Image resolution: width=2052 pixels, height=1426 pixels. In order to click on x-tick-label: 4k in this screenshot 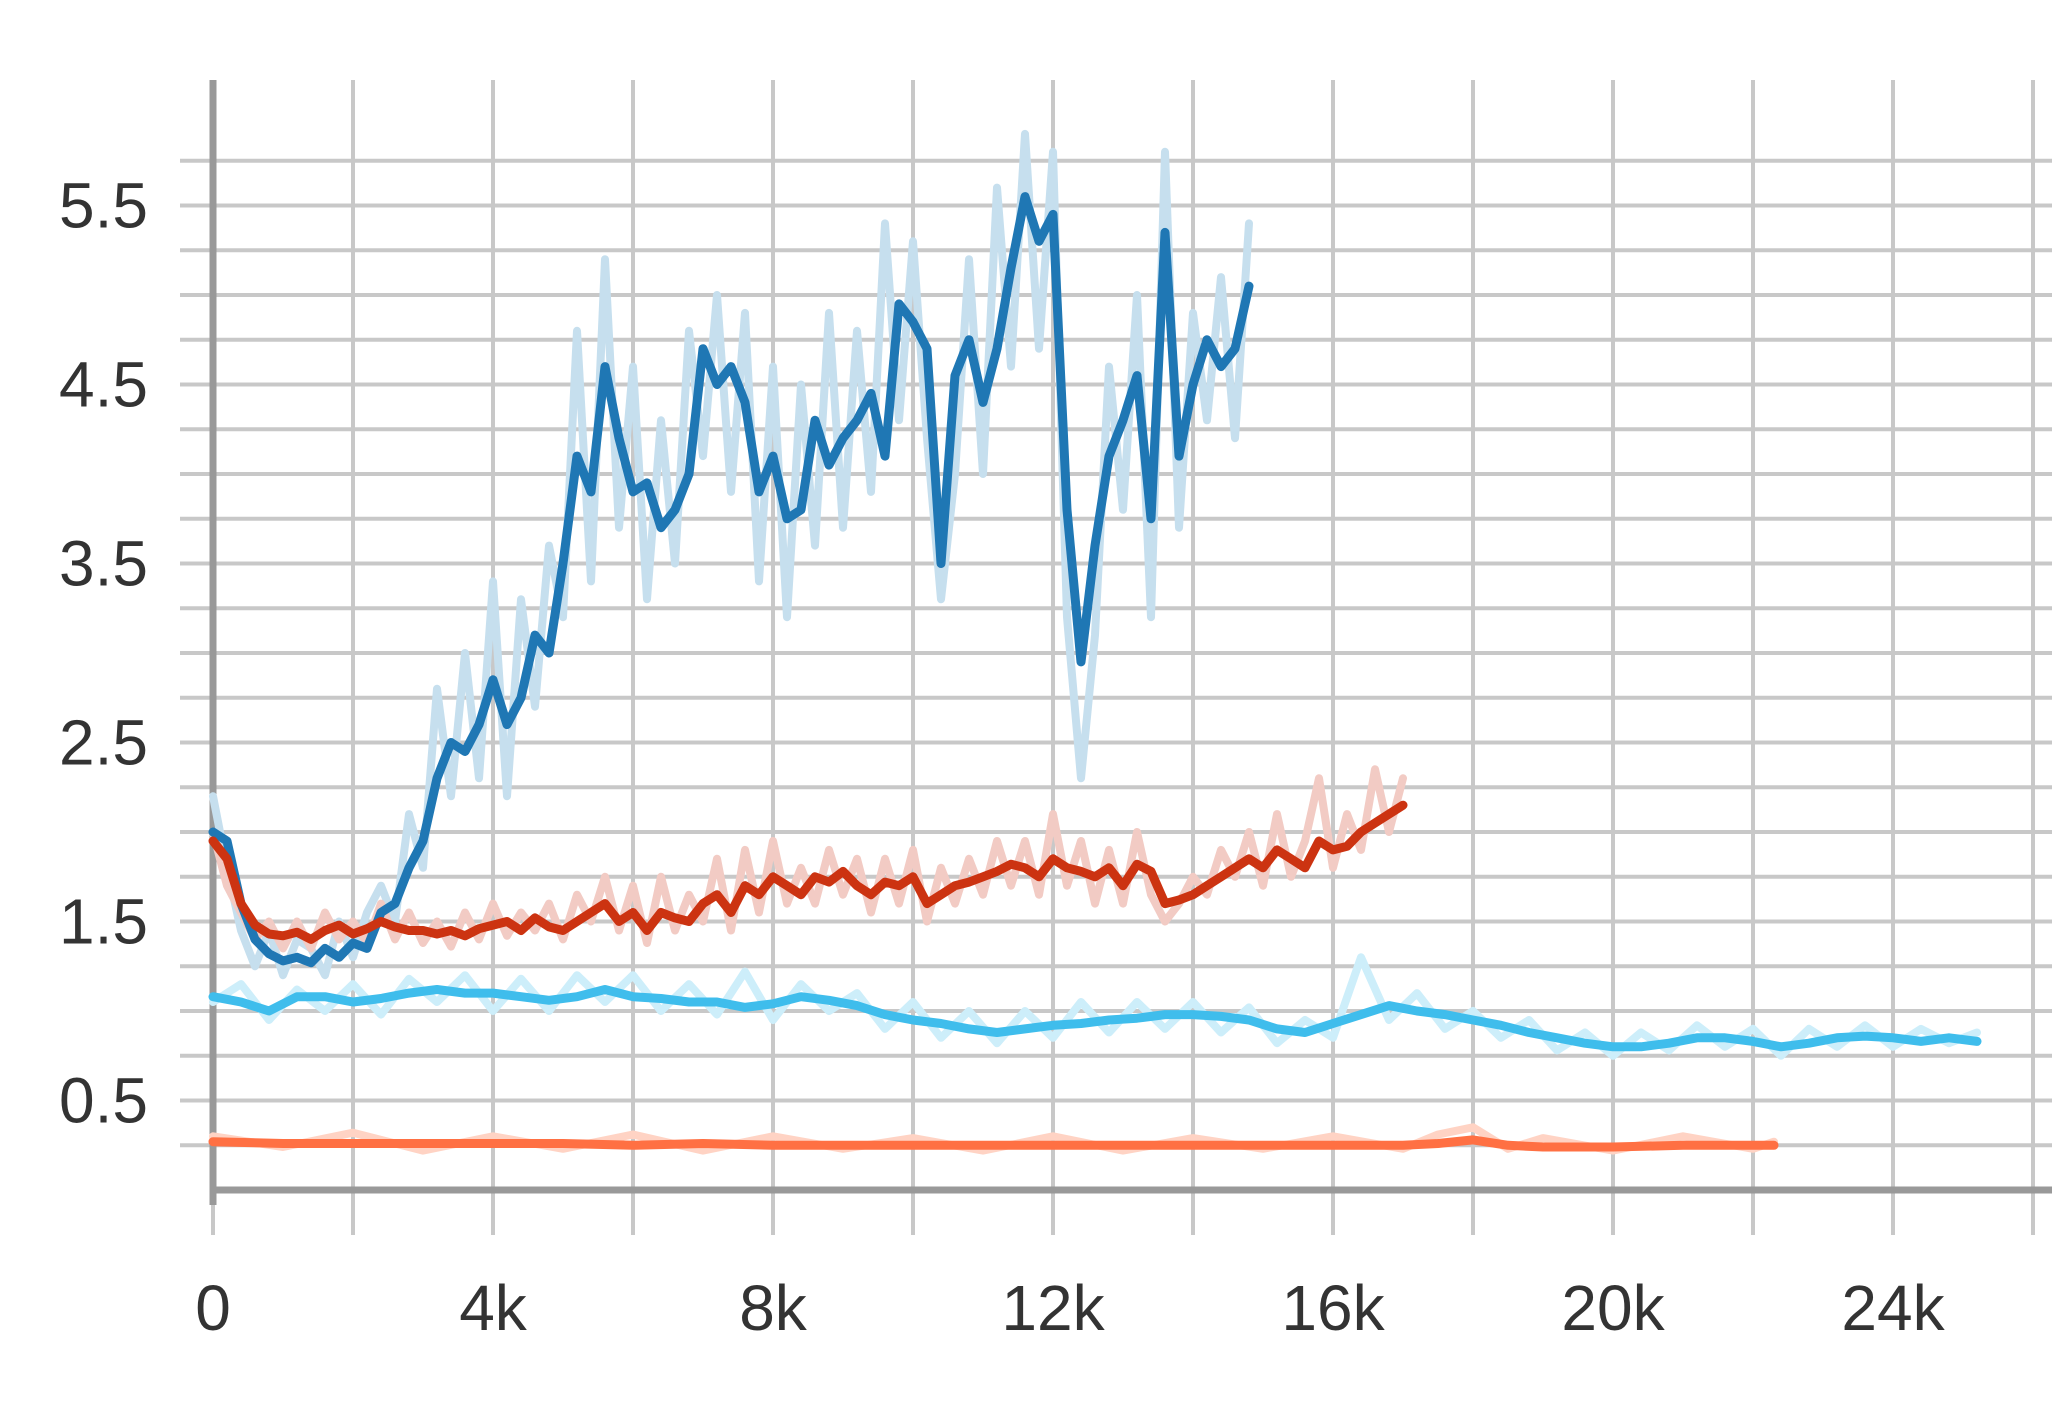, I will do `click(493, 1308)`.